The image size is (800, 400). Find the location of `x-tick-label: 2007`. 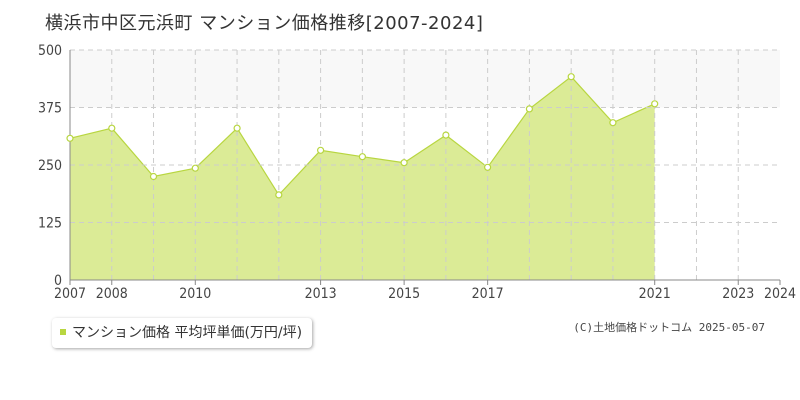

x-tick-label: 2007 is located at coordinates (70, 294).